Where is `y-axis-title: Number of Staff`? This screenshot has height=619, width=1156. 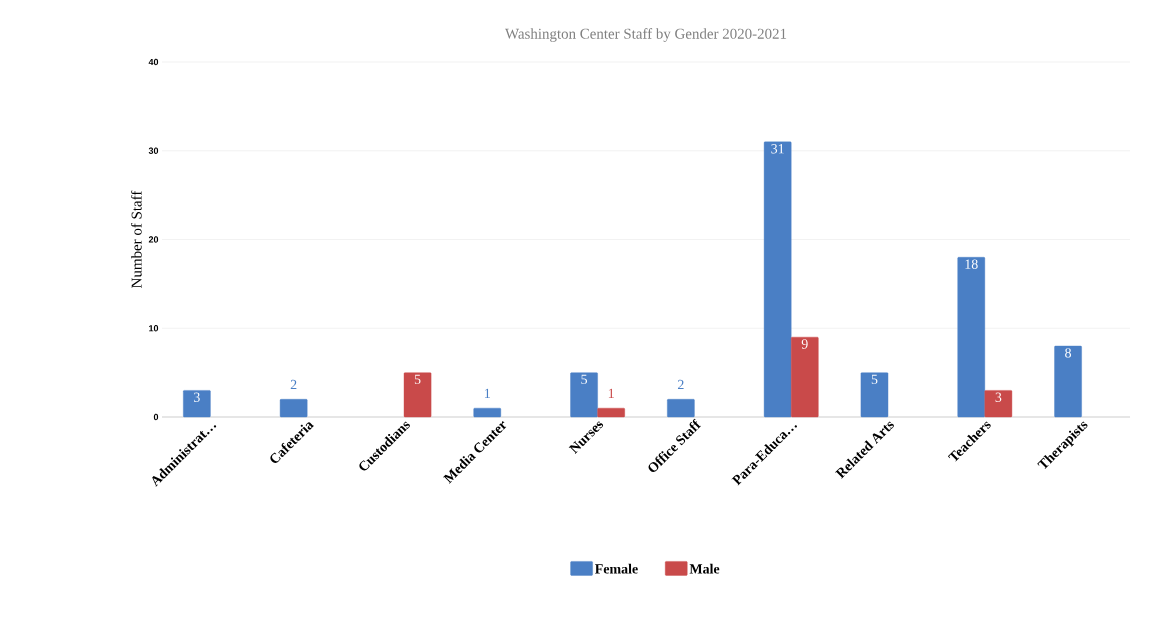
y-axis-title: Number of Staff is located at coordinates (136, 239).